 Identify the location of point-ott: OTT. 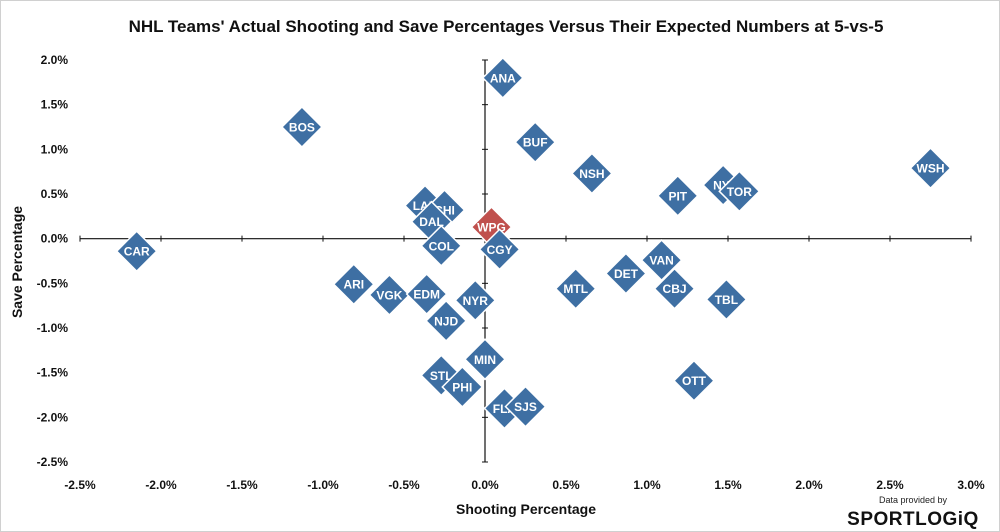
(694, 380).